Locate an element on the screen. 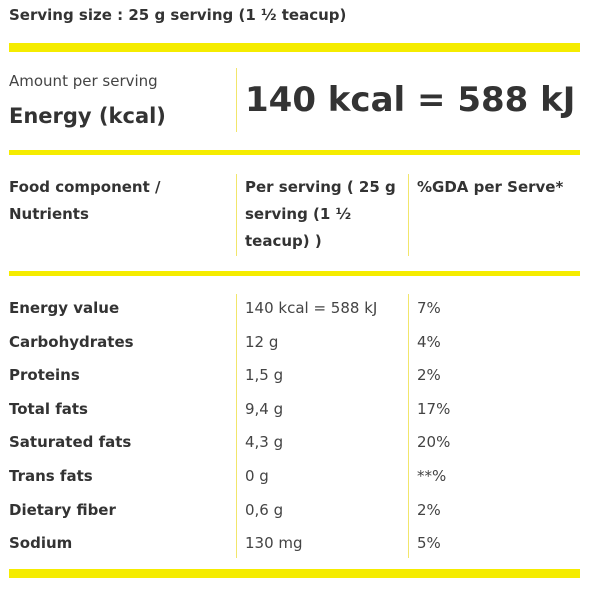 The width and height of the screenshot is (600, 600). nutrient-name: Trans fats is located at coordinates (51, 475).